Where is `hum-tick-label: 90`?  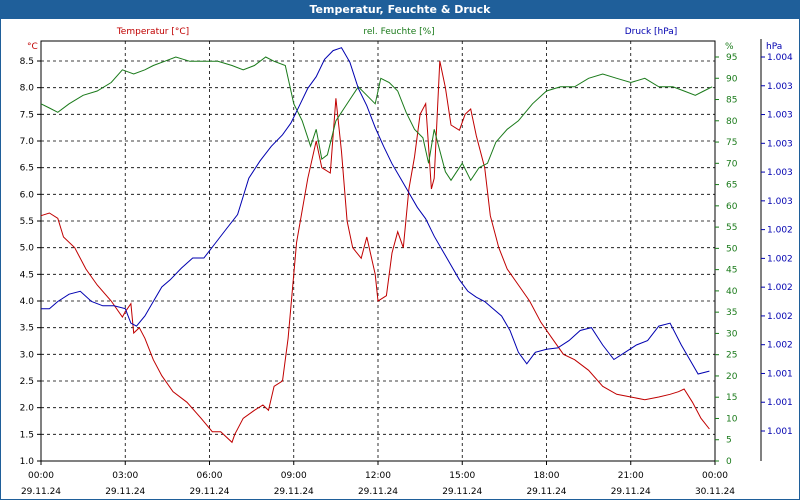 hum-tick-label: 90 is located at coordinates (732, 79).